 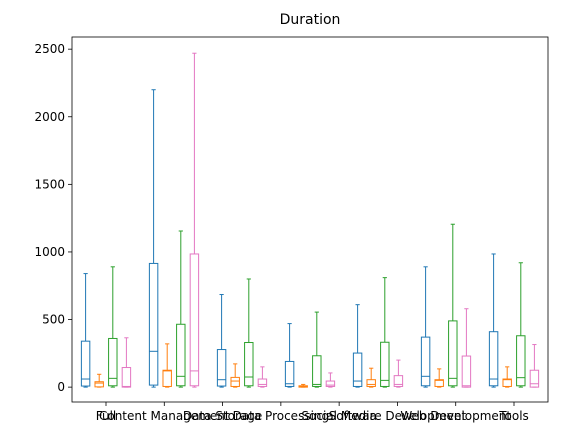 What do you see at coordinates (61, 387) in the screenshot?
I see `y-tick-label: 0` at bounding box center [61, 387].